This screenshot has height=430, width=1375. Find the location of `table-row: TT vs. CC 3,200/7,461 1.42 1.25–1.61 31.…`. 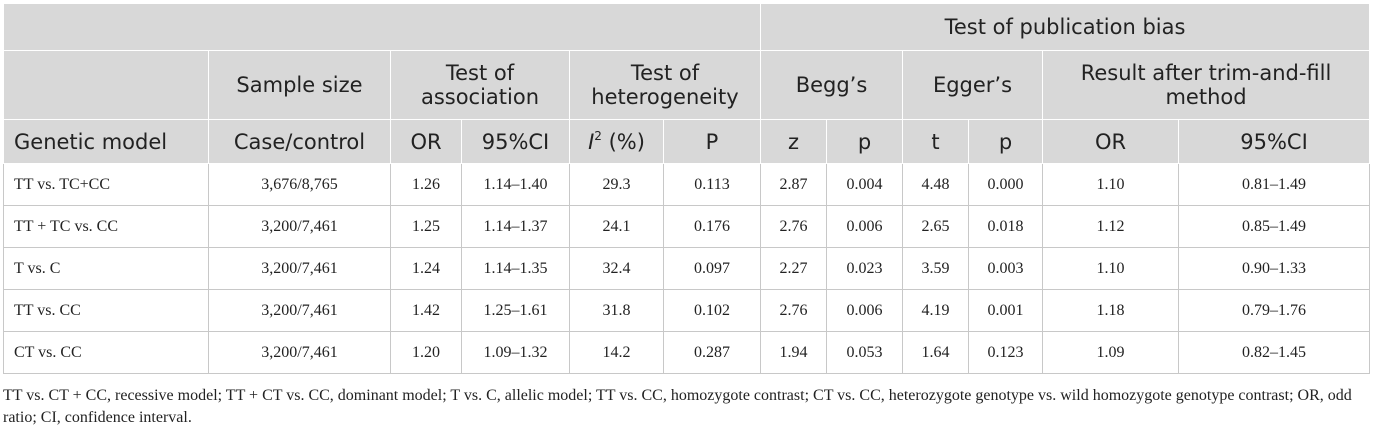

table-row: TT vs. CC 3,200/7,461 1.42 1.25–1.61 31.… is located at coordinates (687, 310).